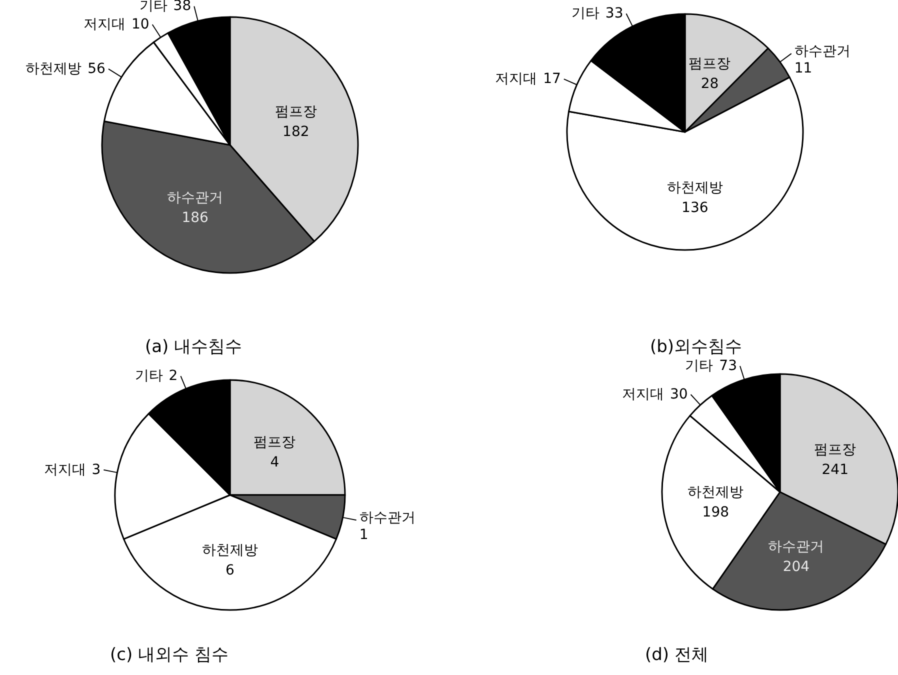 This screenshot has width=898, height=675. What do you see at coordinates (182, 7) in the screenshot?
I see `data-label: 38` at bounding box center [182, 7].